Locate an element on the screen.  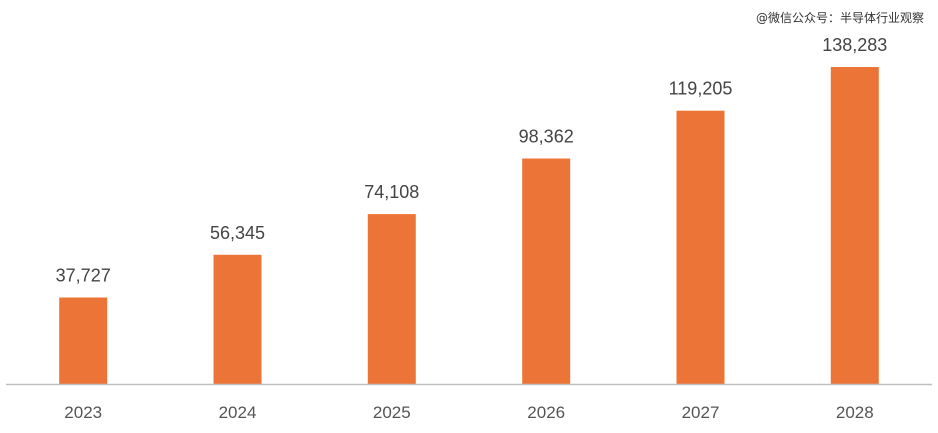
value-label-2026: 98,362 is located at coordinates (546, 137).